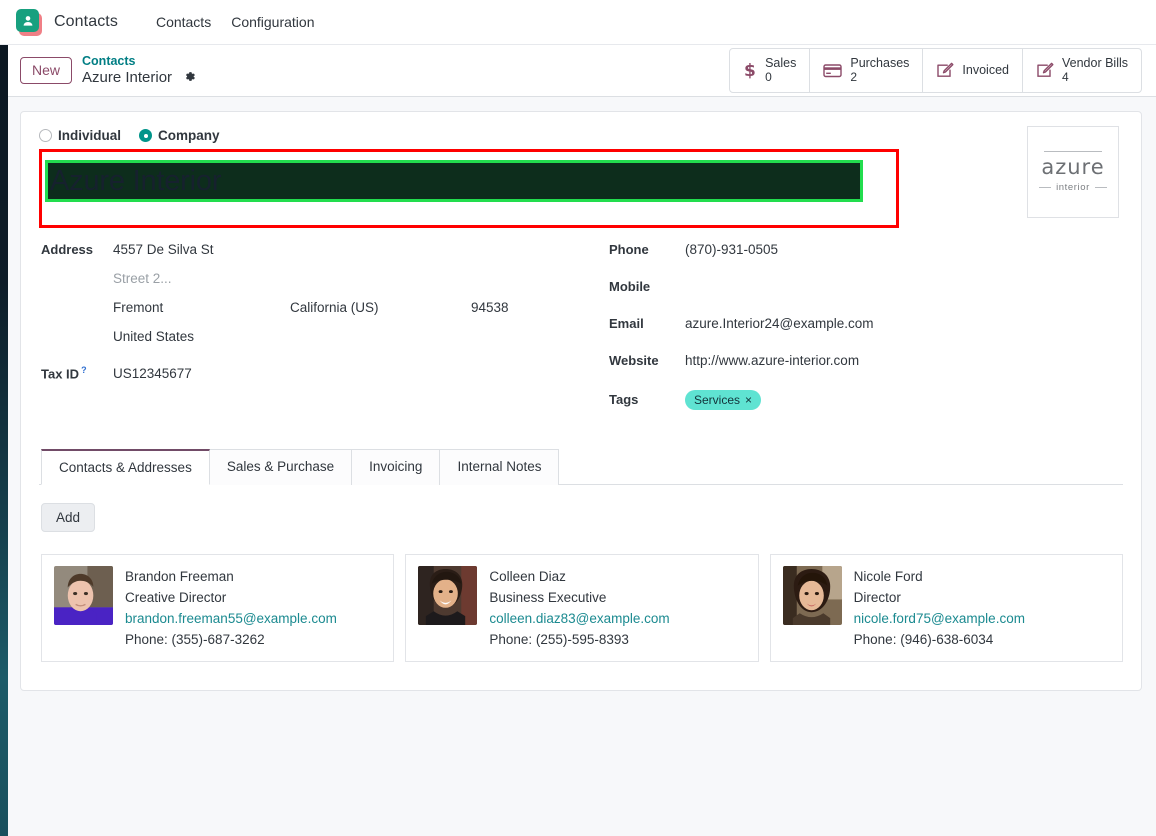  What do you see at coordinates (109, 61) in the screenshot?
I see `breadcrumb-parent-contacts: Contacts` at bounding box center [109, 61].